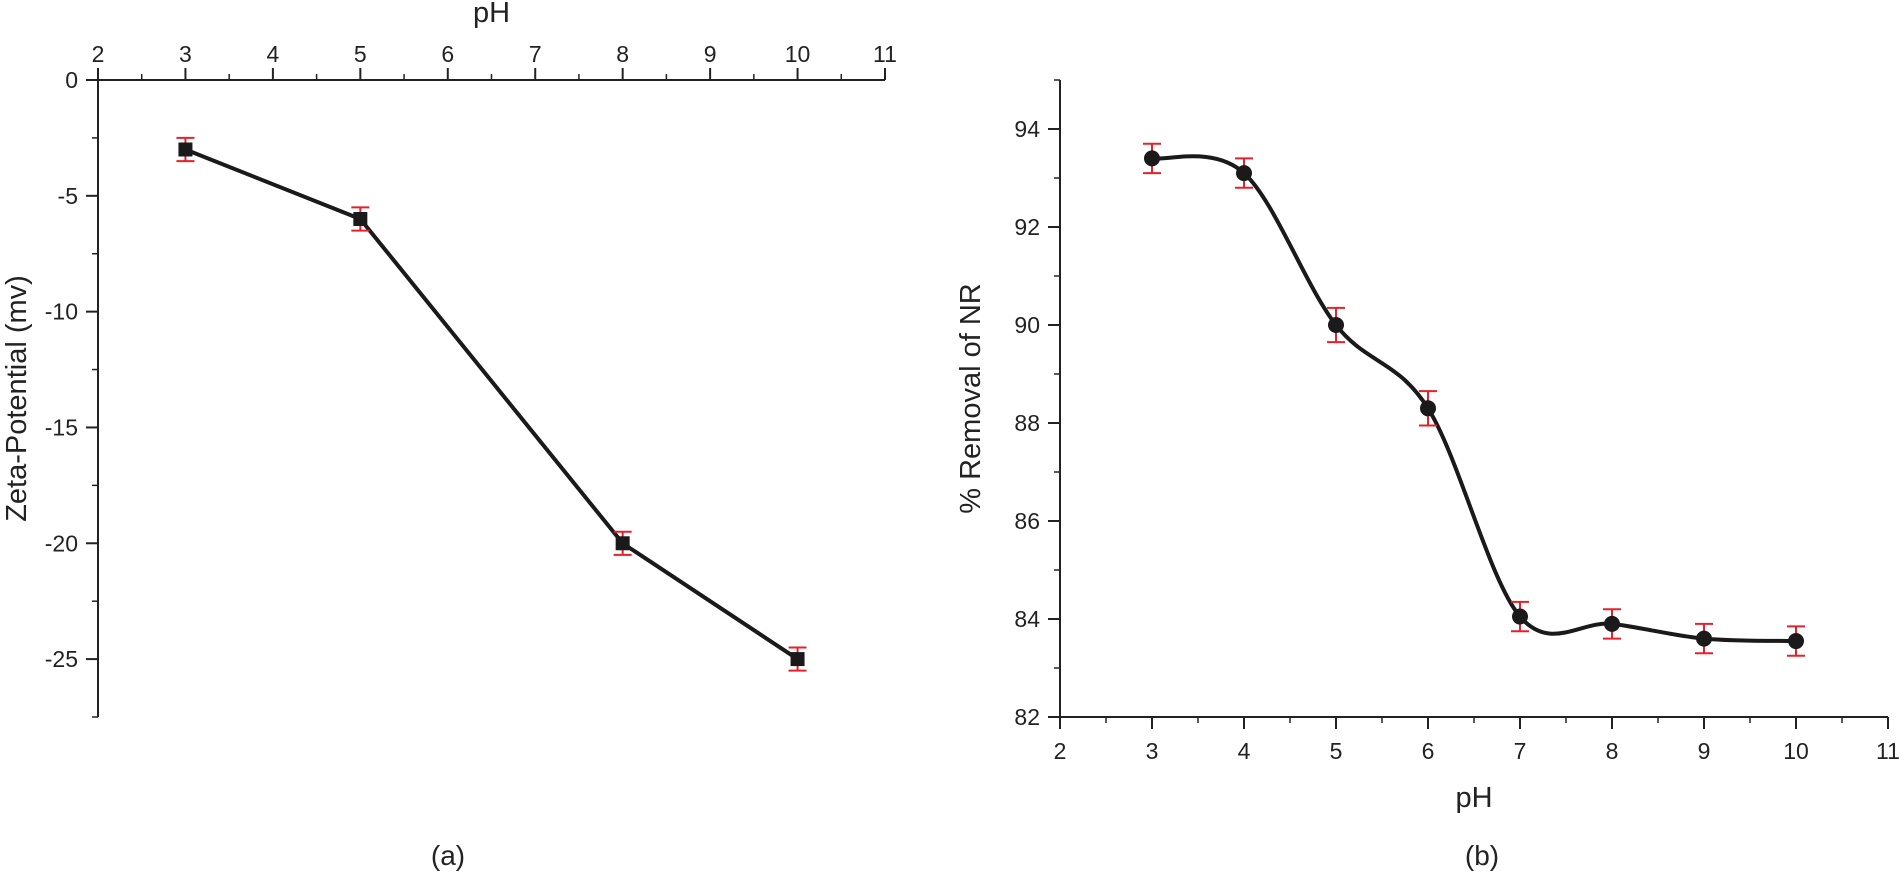  Describe the element at coordinates (1796, 751) in the screenshot. I see `b-x-tick-label: 10` at that location.